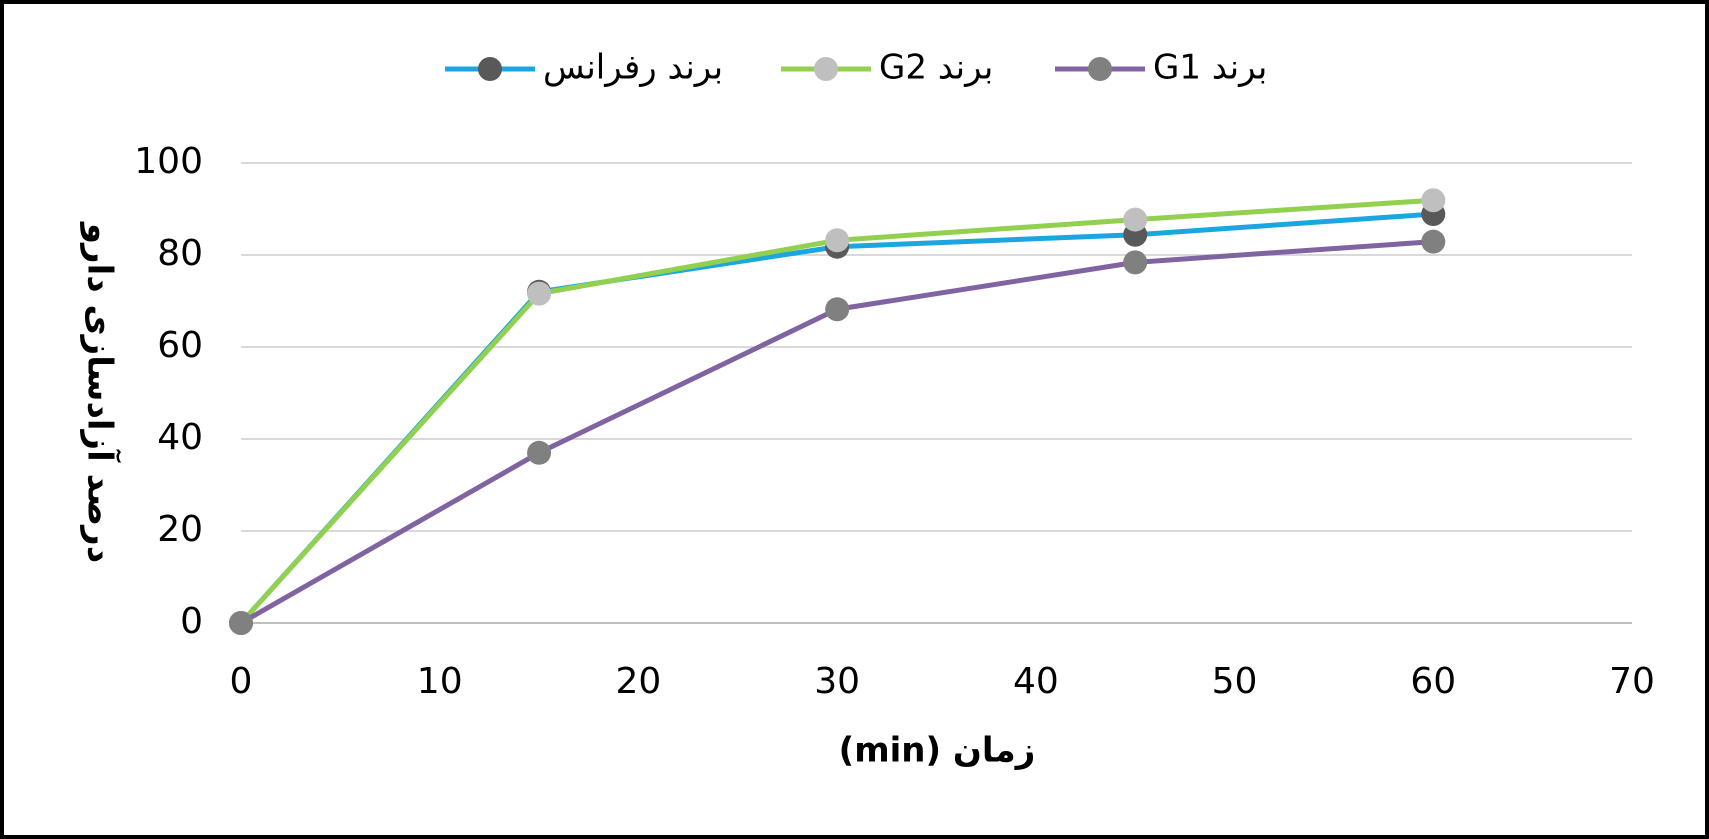 The height and width of the screenshot is (839, 1709). Describe the element at coordinates (180, 529) in the screenshot. I see `y-tick-label: 20` at that location.